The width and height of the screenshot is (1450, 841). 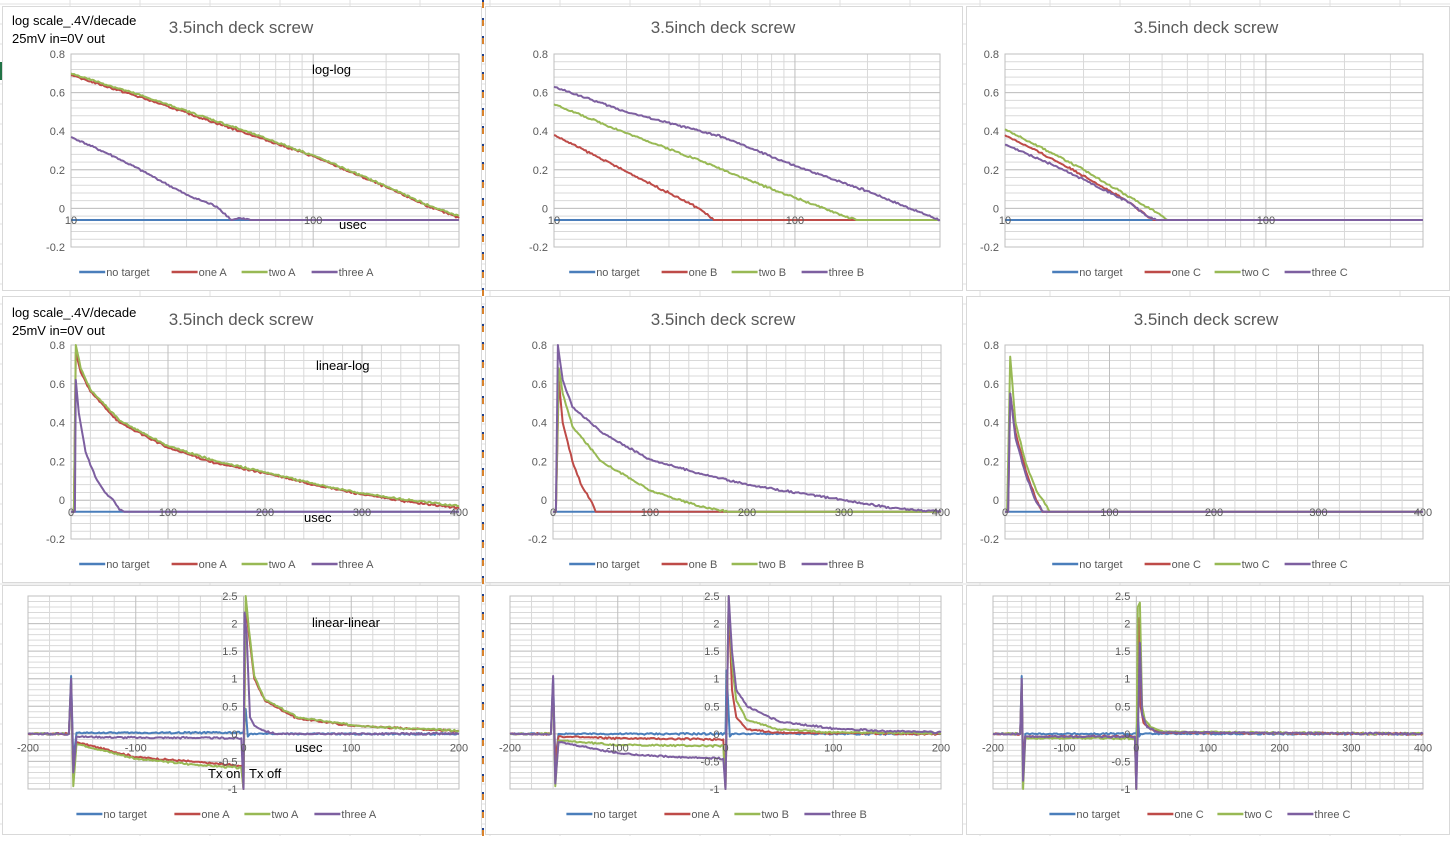 I want to click on y-tick-label: 0.5, so click(x=711, y=707).